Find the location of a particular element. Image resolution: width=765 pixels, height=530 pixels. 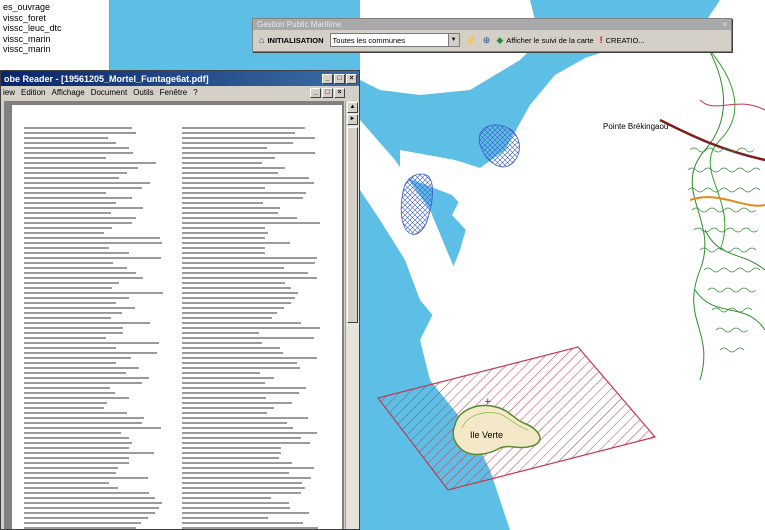

close-button: × is located at coordinates (351, 78).